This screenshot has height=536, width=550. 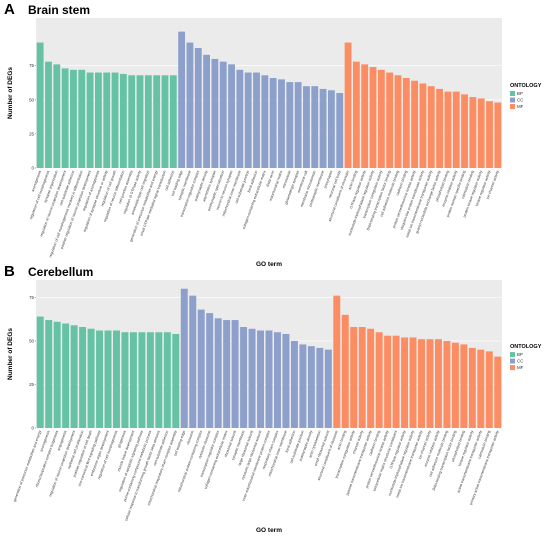 I want to click on x-tick-label: membrane raft, so click(x=303, y=181).